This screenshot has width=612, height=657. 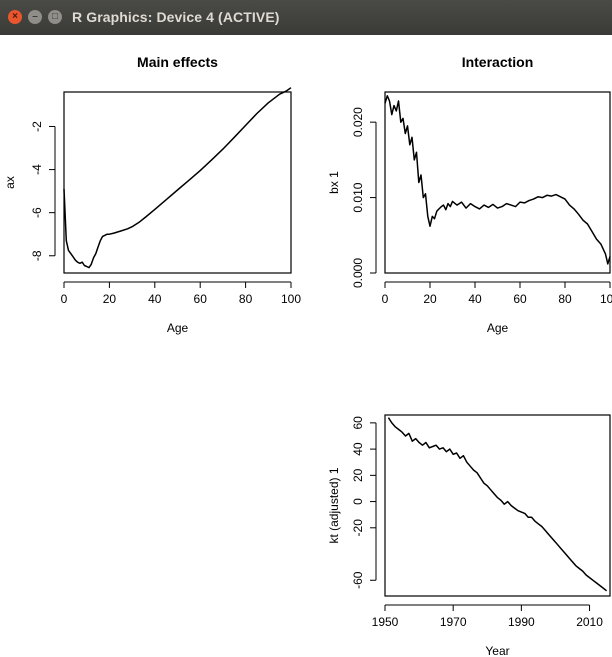 I want to click on y-tick-label: 0.010, so click(x=358, y=197).